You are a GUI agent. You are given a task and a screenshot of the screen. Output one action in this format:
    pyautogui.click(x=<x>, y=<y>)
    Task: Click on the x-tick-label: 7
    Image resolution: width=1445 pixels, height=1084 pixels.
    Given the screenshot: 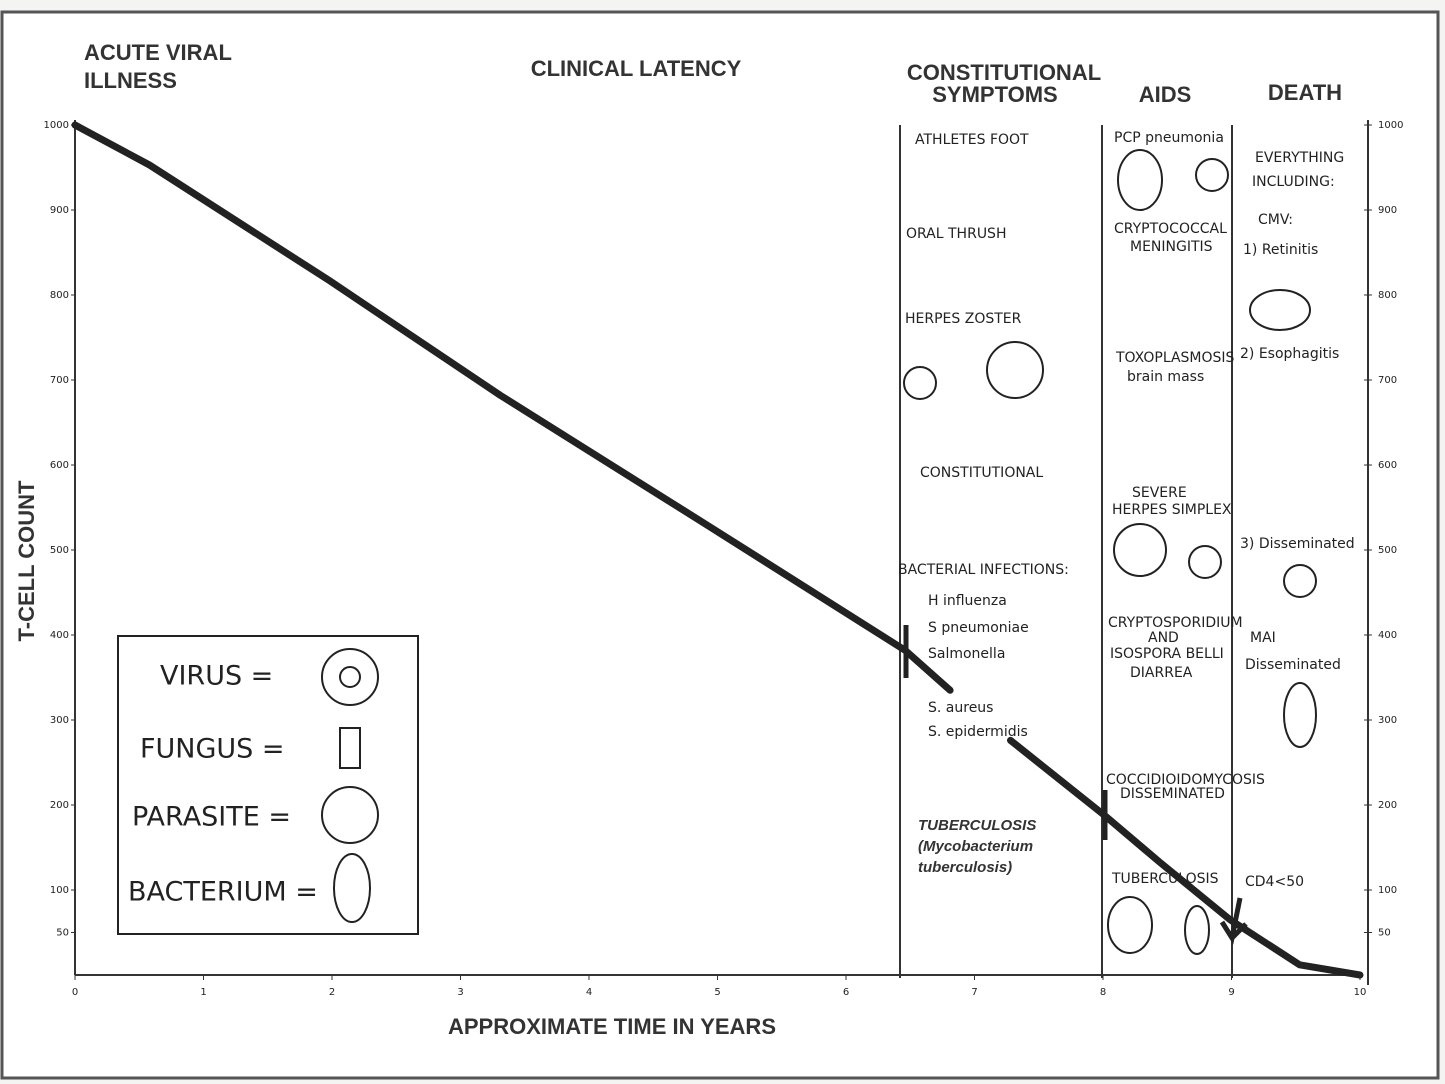 What is the action you would take?
    pyautogui.click(x=974, y=992)
    